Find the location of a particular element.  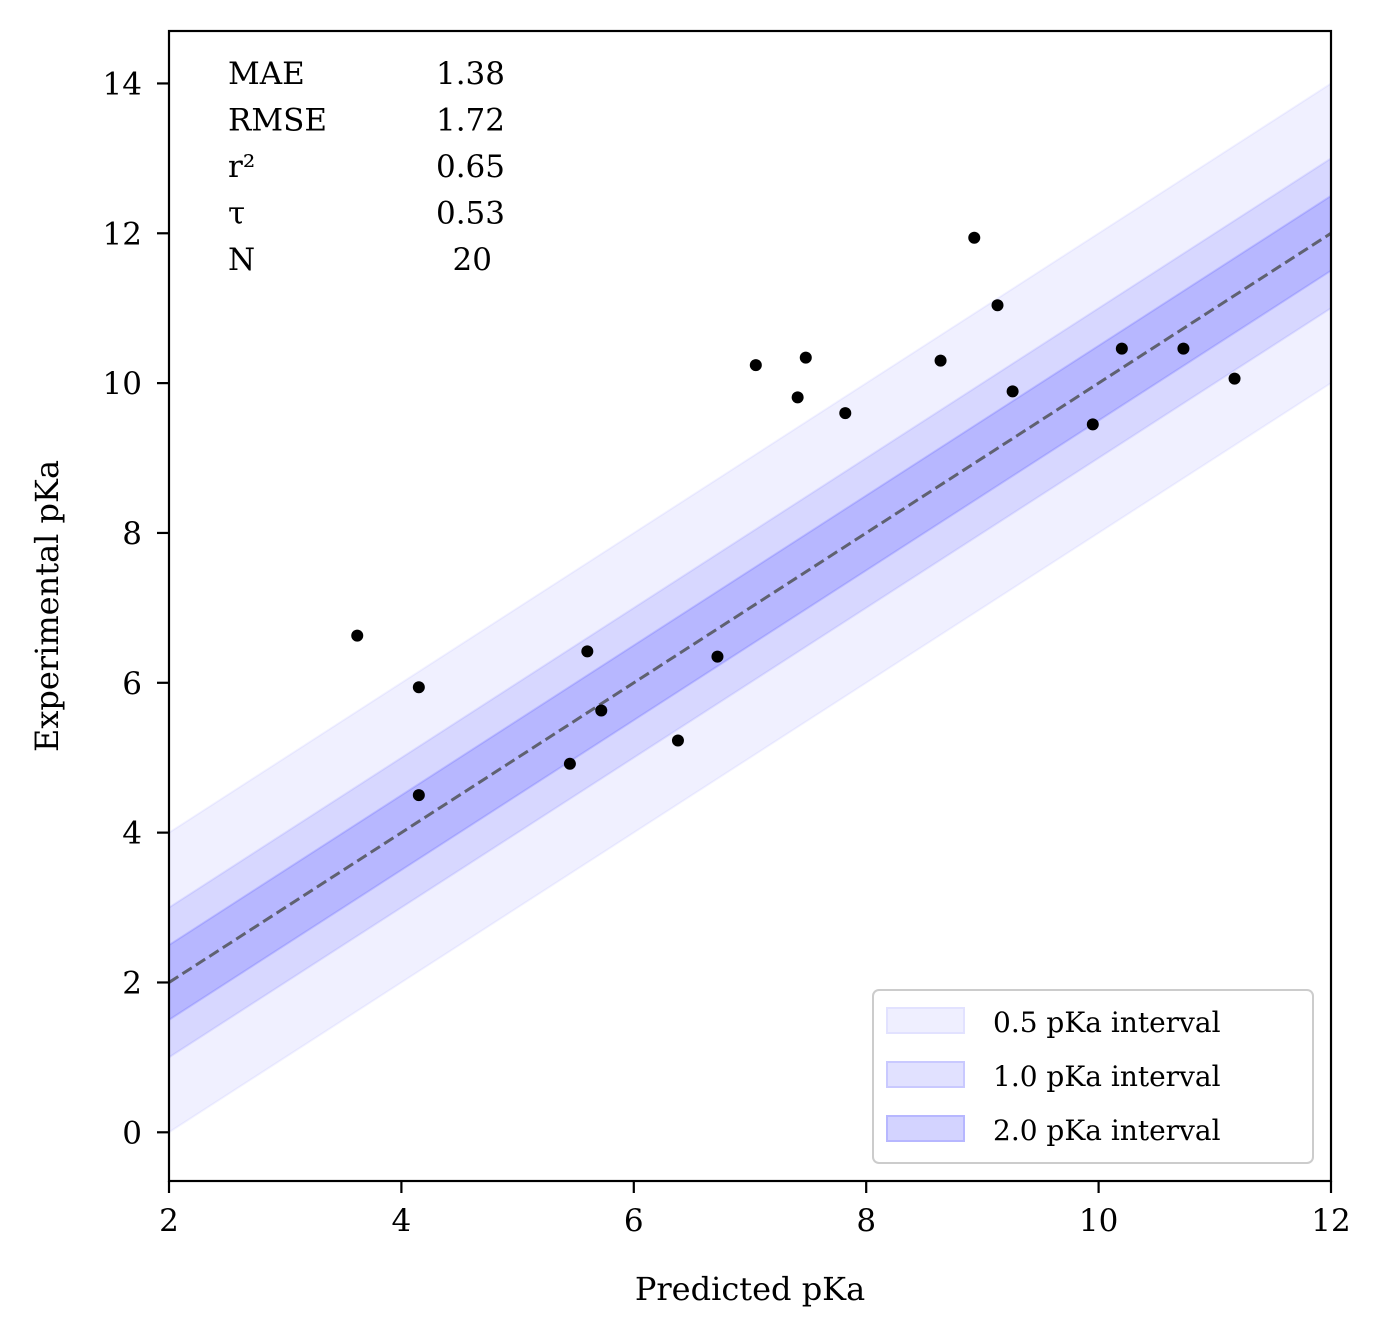

y-tick-label: 2 is located at coordinates (132, 983).